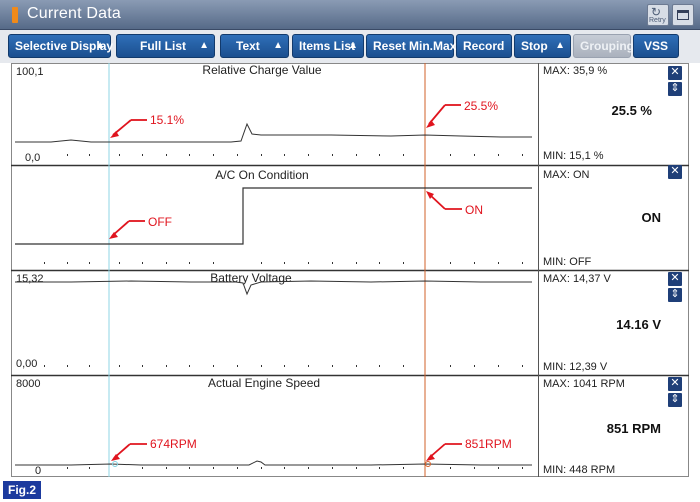  What do you see at coordinates (566, 175) in the screenshot?
I see `max-value: MAX: ON` at bounding box center [566, 175].